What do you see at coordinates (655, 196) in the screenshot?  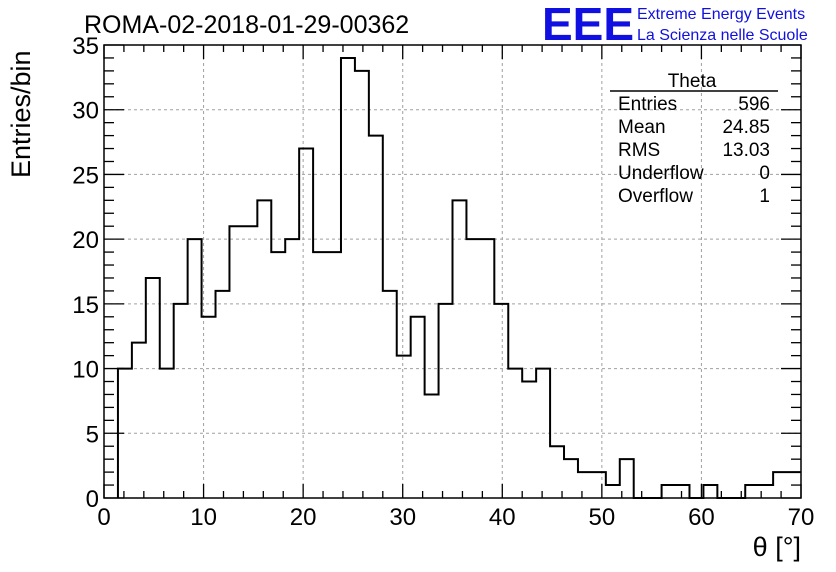 I see `stats-label-overflow: Overflow` at bounding box center [655, 196].